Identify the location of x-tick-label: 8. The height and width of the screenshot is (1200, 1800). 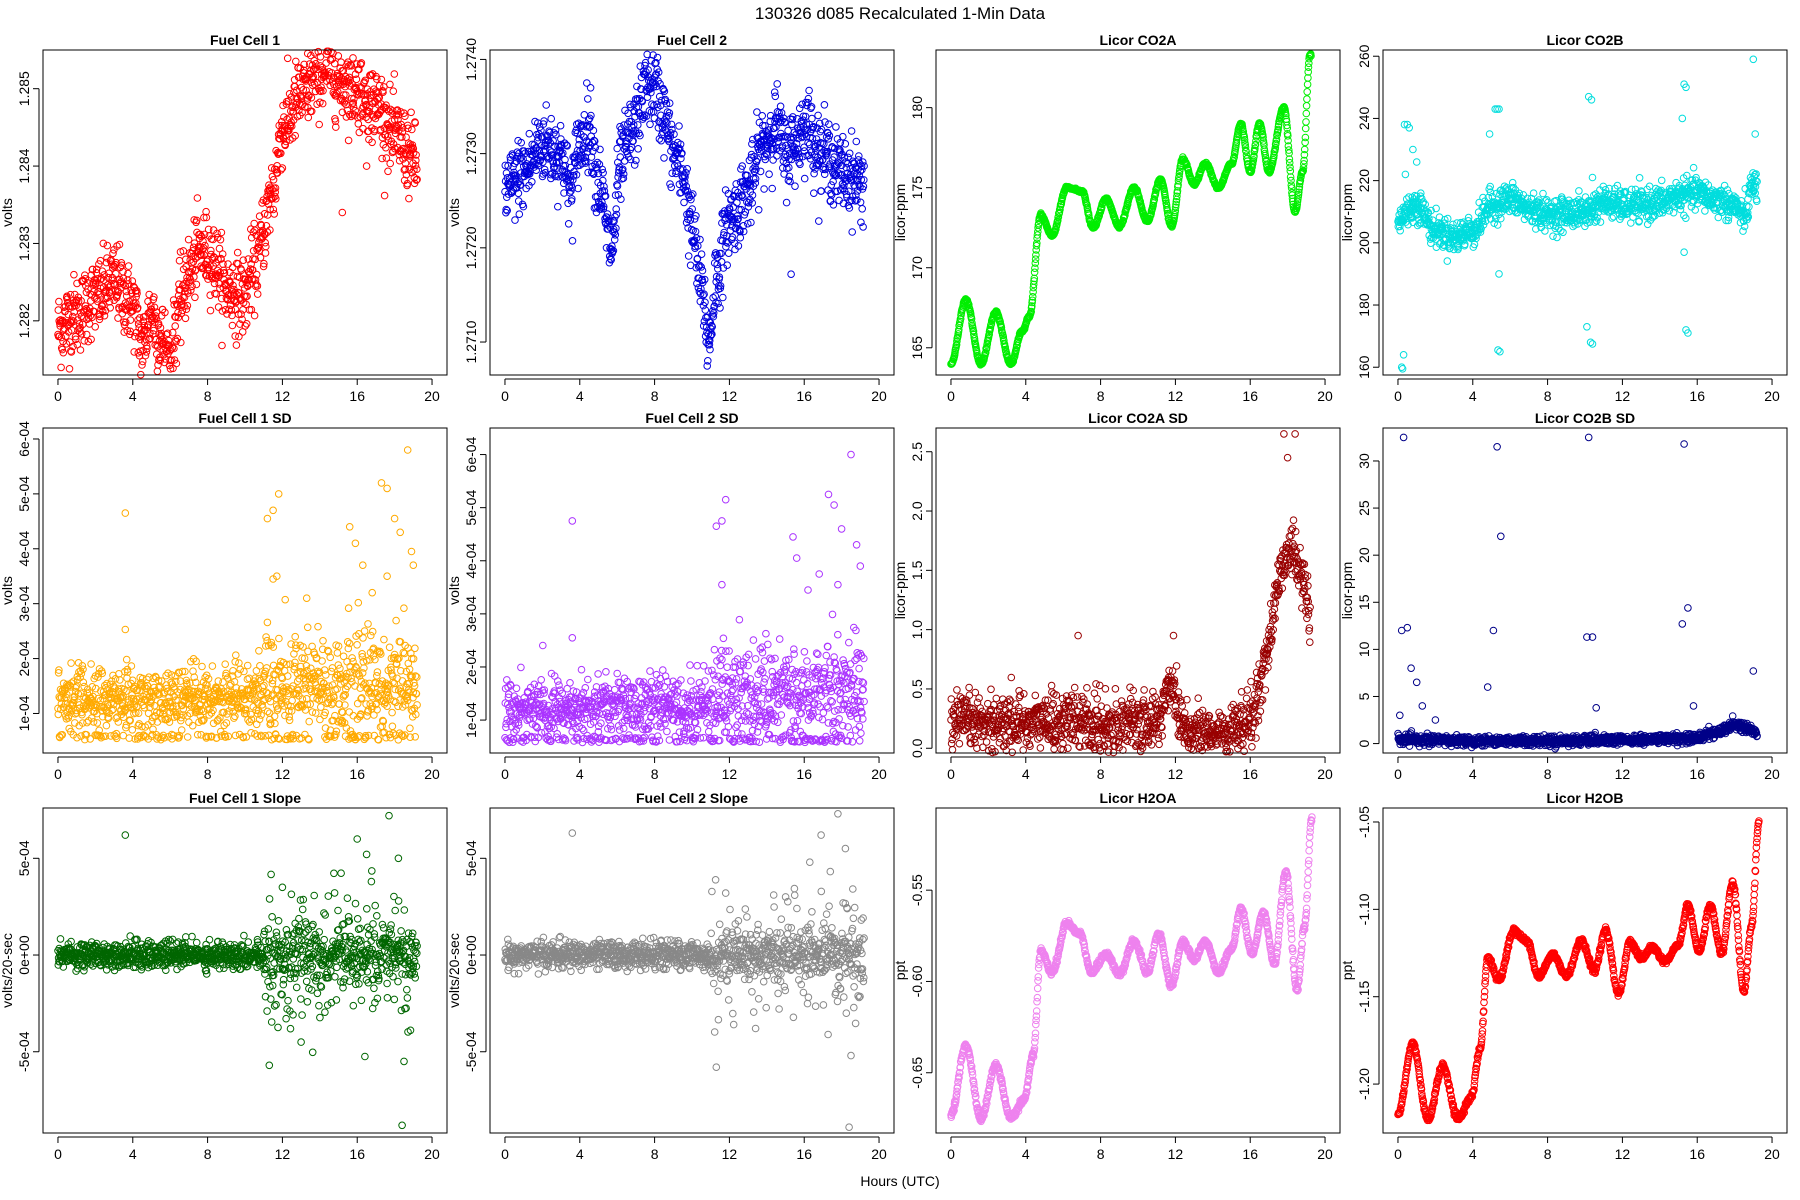
(655, 396).